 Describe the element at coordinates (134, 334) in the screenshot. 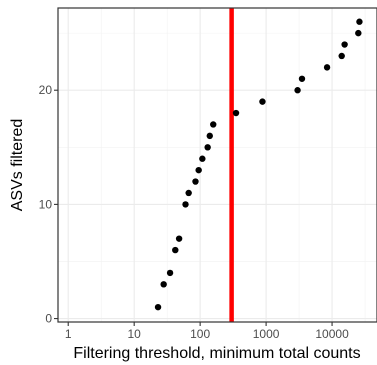

I see `x-tick-label: 10` at that location.